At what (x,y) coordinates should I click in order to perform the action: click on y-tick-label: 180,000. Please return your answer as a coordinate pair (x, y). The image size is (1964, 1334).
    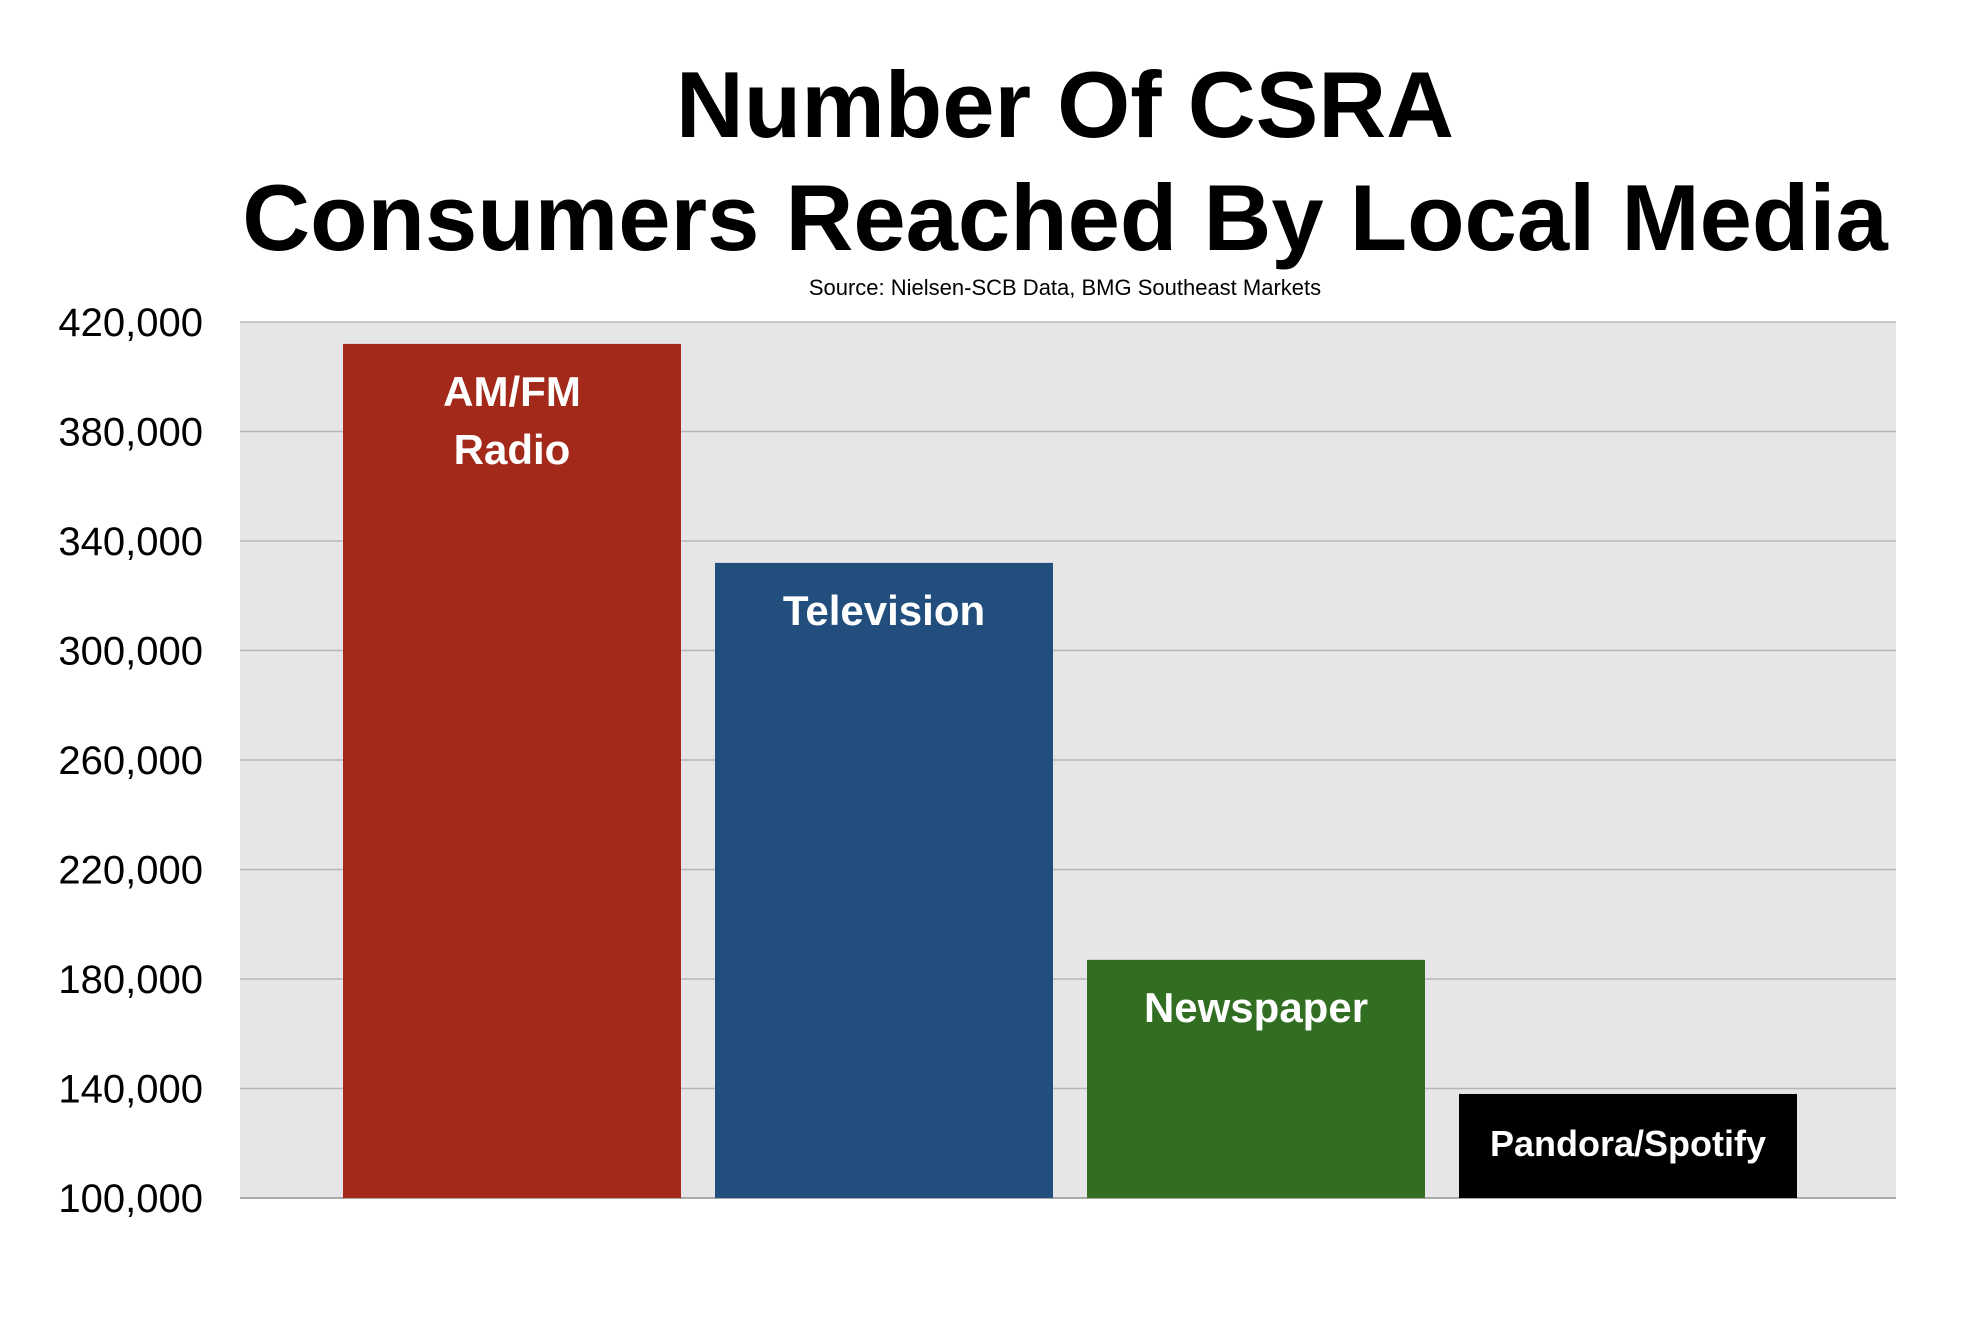
    Looking at the image, I should click on (130, 980).